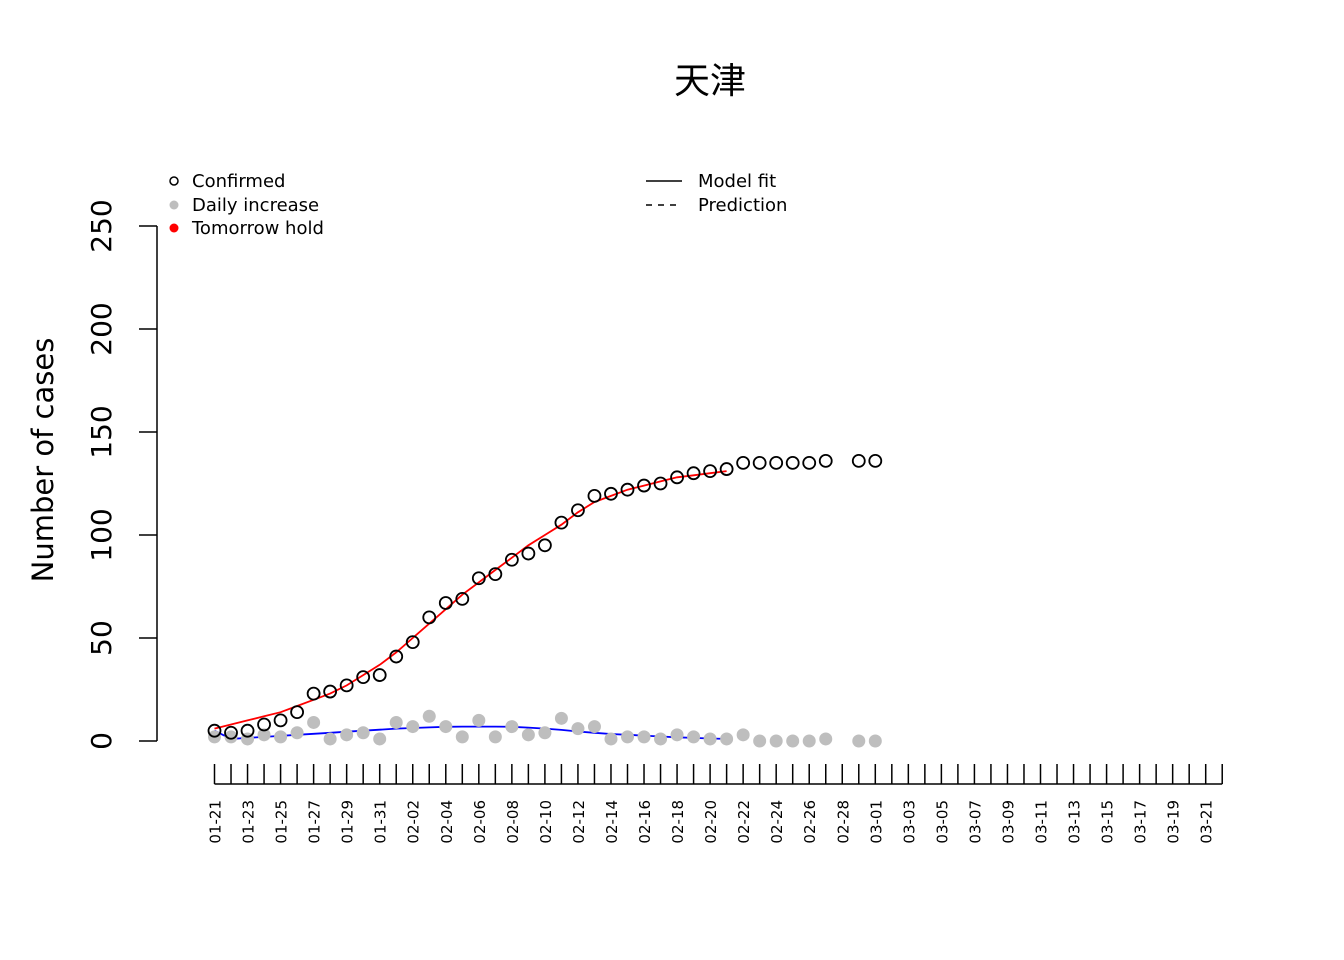 The height and width of the screenshot is (960, 1344). Describe the element at coordinates (737, 181) in the screenshot. I see `legend-label: Model fit` at that location.